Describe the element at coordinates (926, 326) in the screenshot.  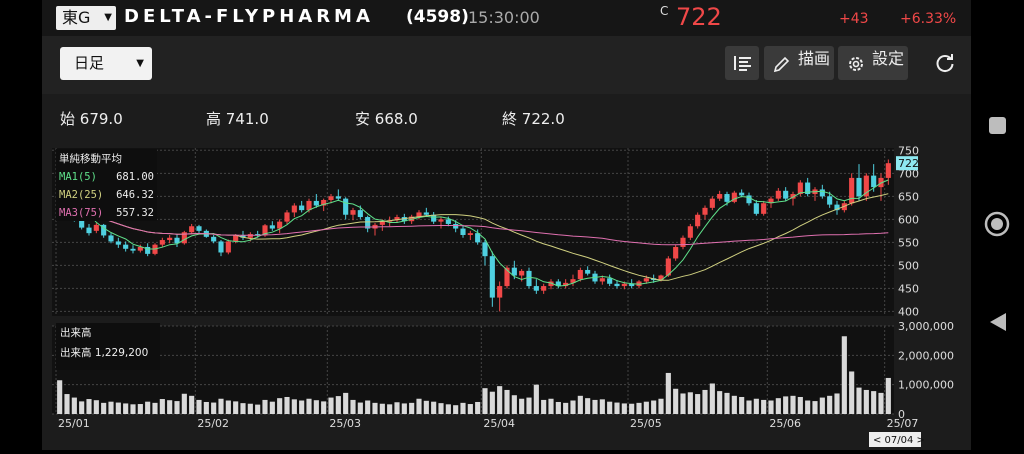
I see `volume-tick-label: 3,000,000` at that location.